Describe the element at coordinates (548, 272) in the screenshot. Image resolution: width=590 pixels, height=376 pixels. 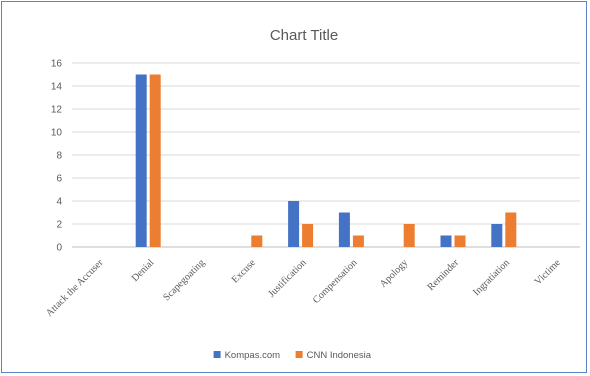
I see `x-tick-label: Victime` at that location.